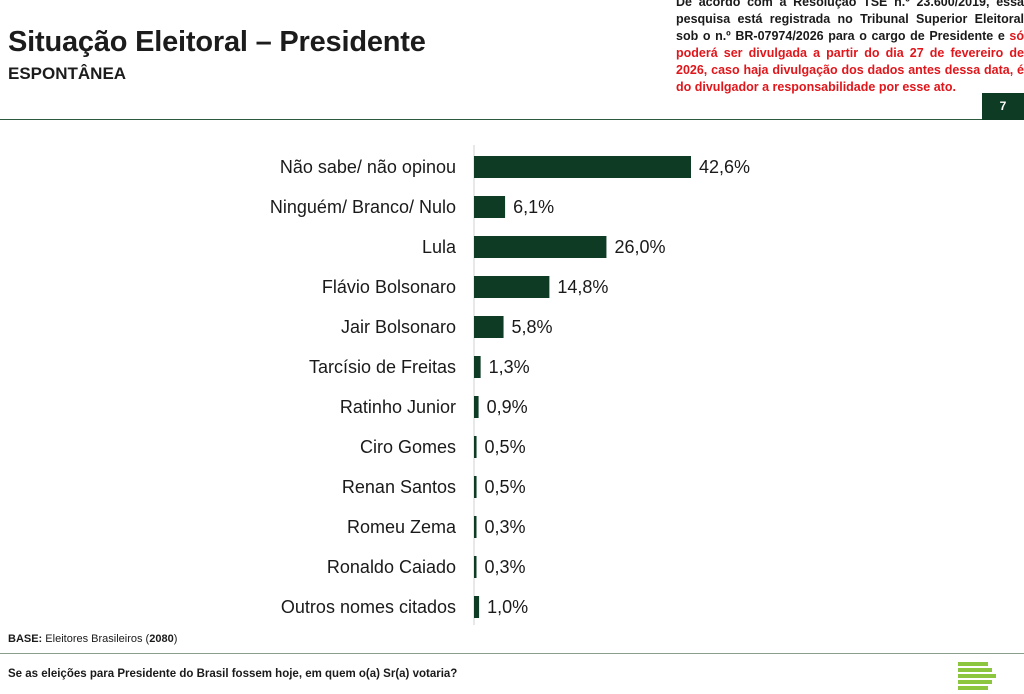  I want to click on page-number: 7, so click(1003, 106).